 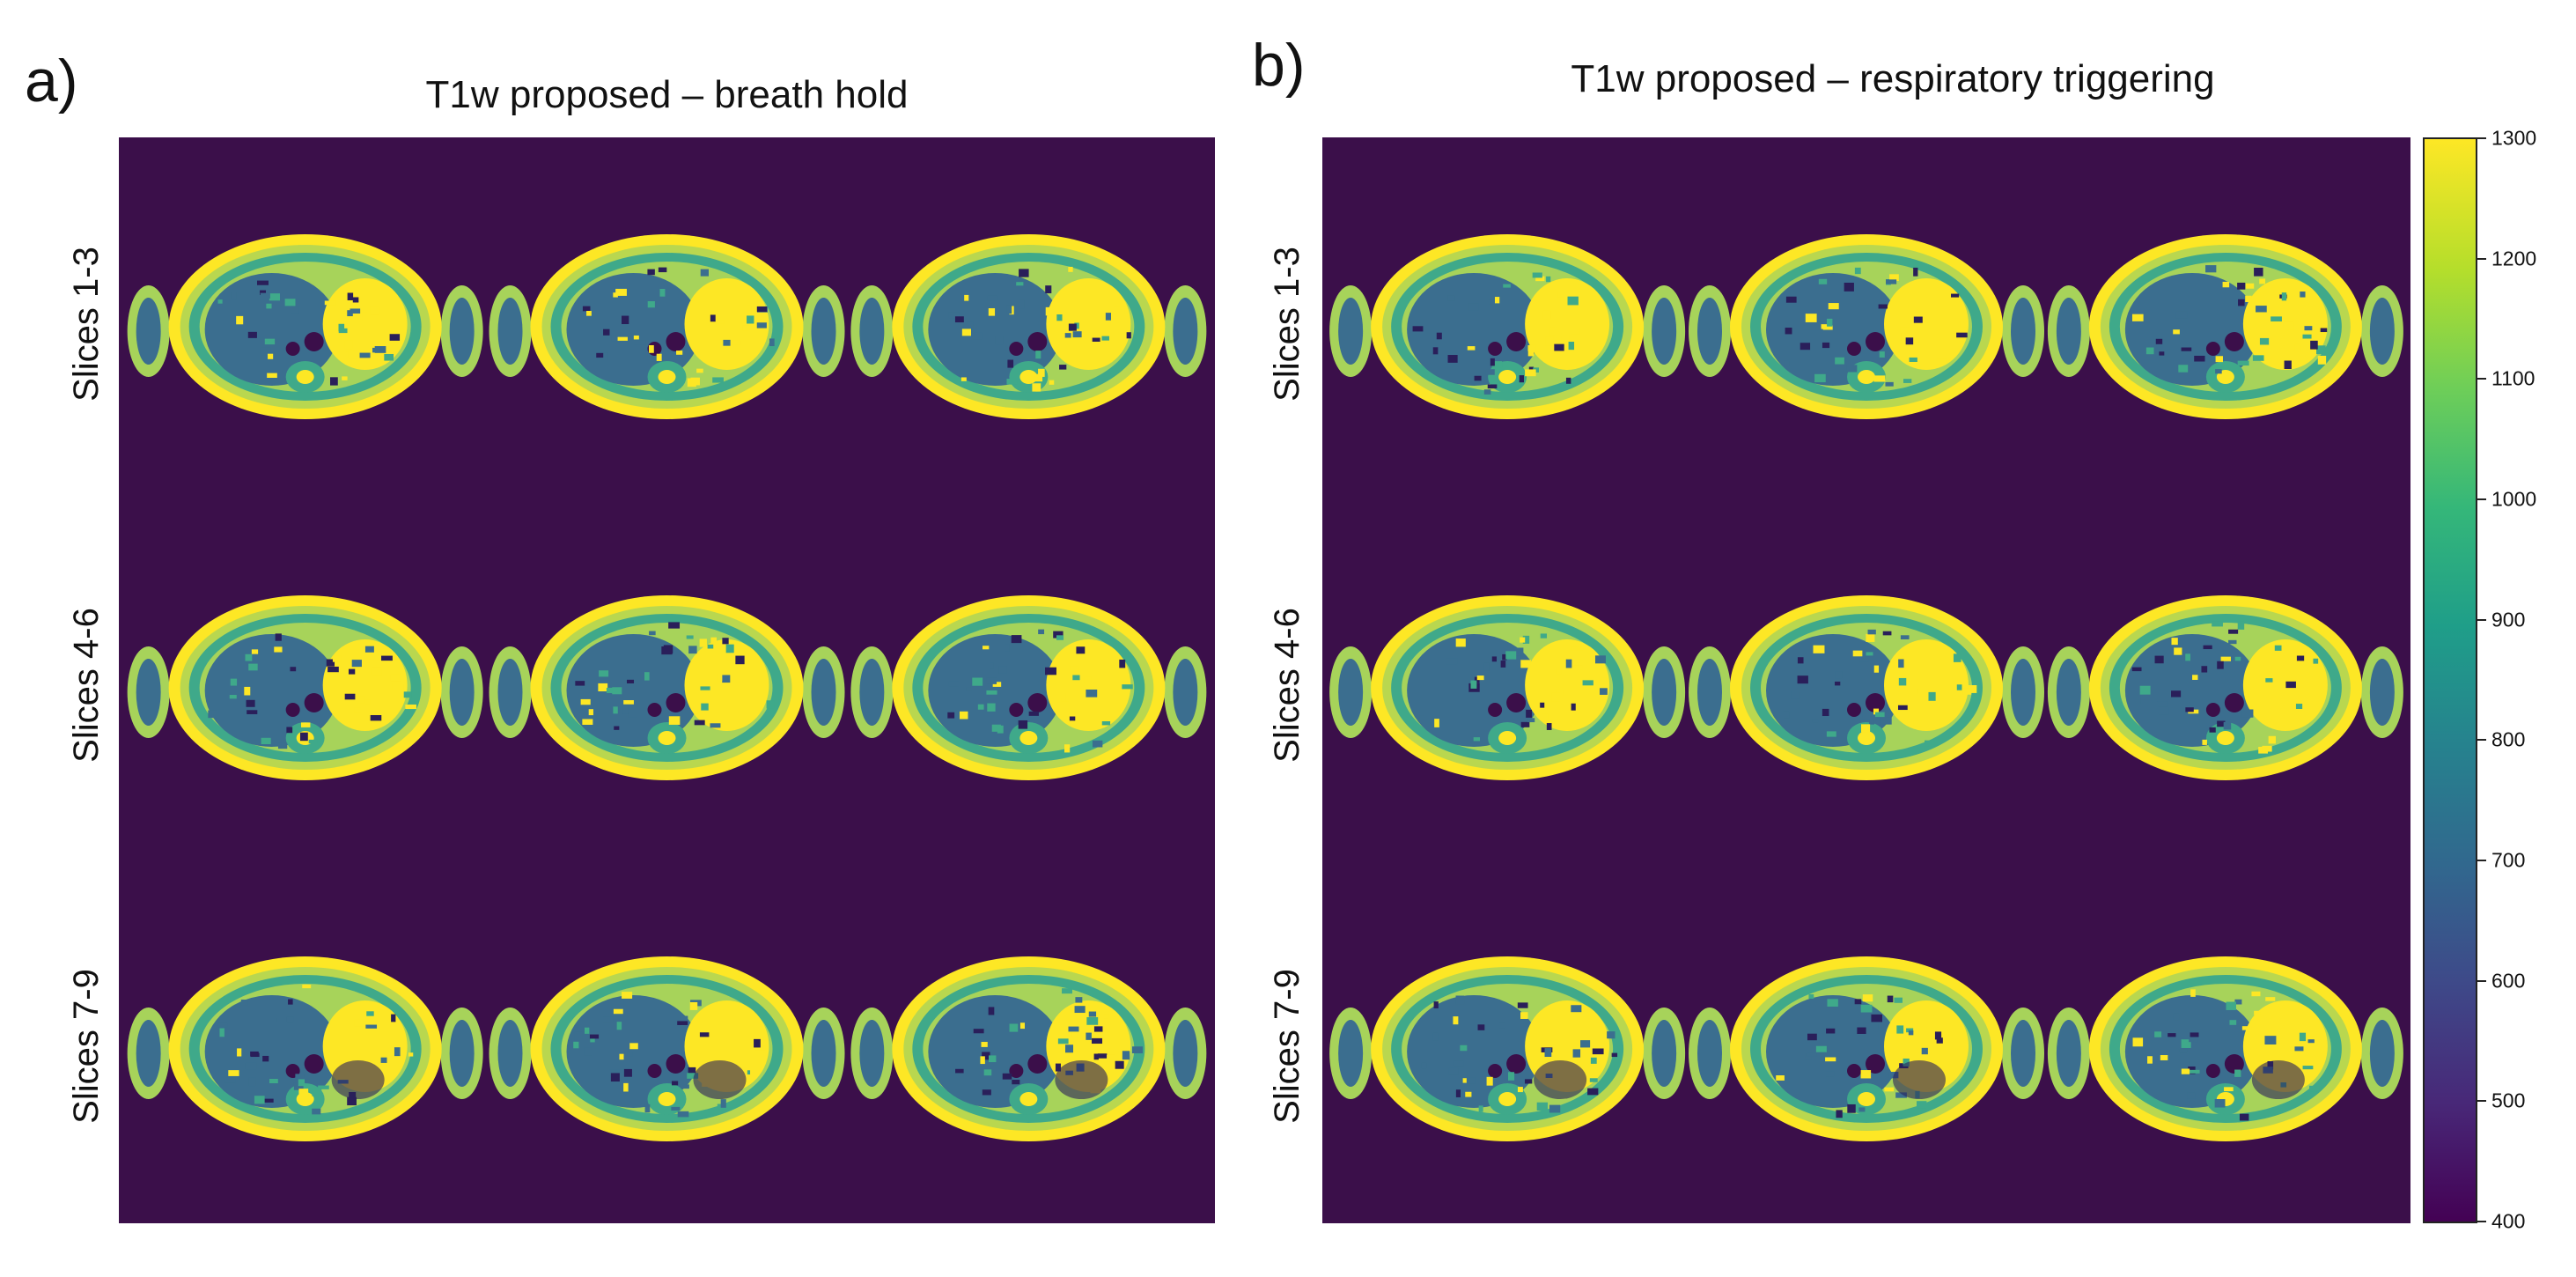 I want to click on panel-b-letter: b), so click(x=1279, y=66).